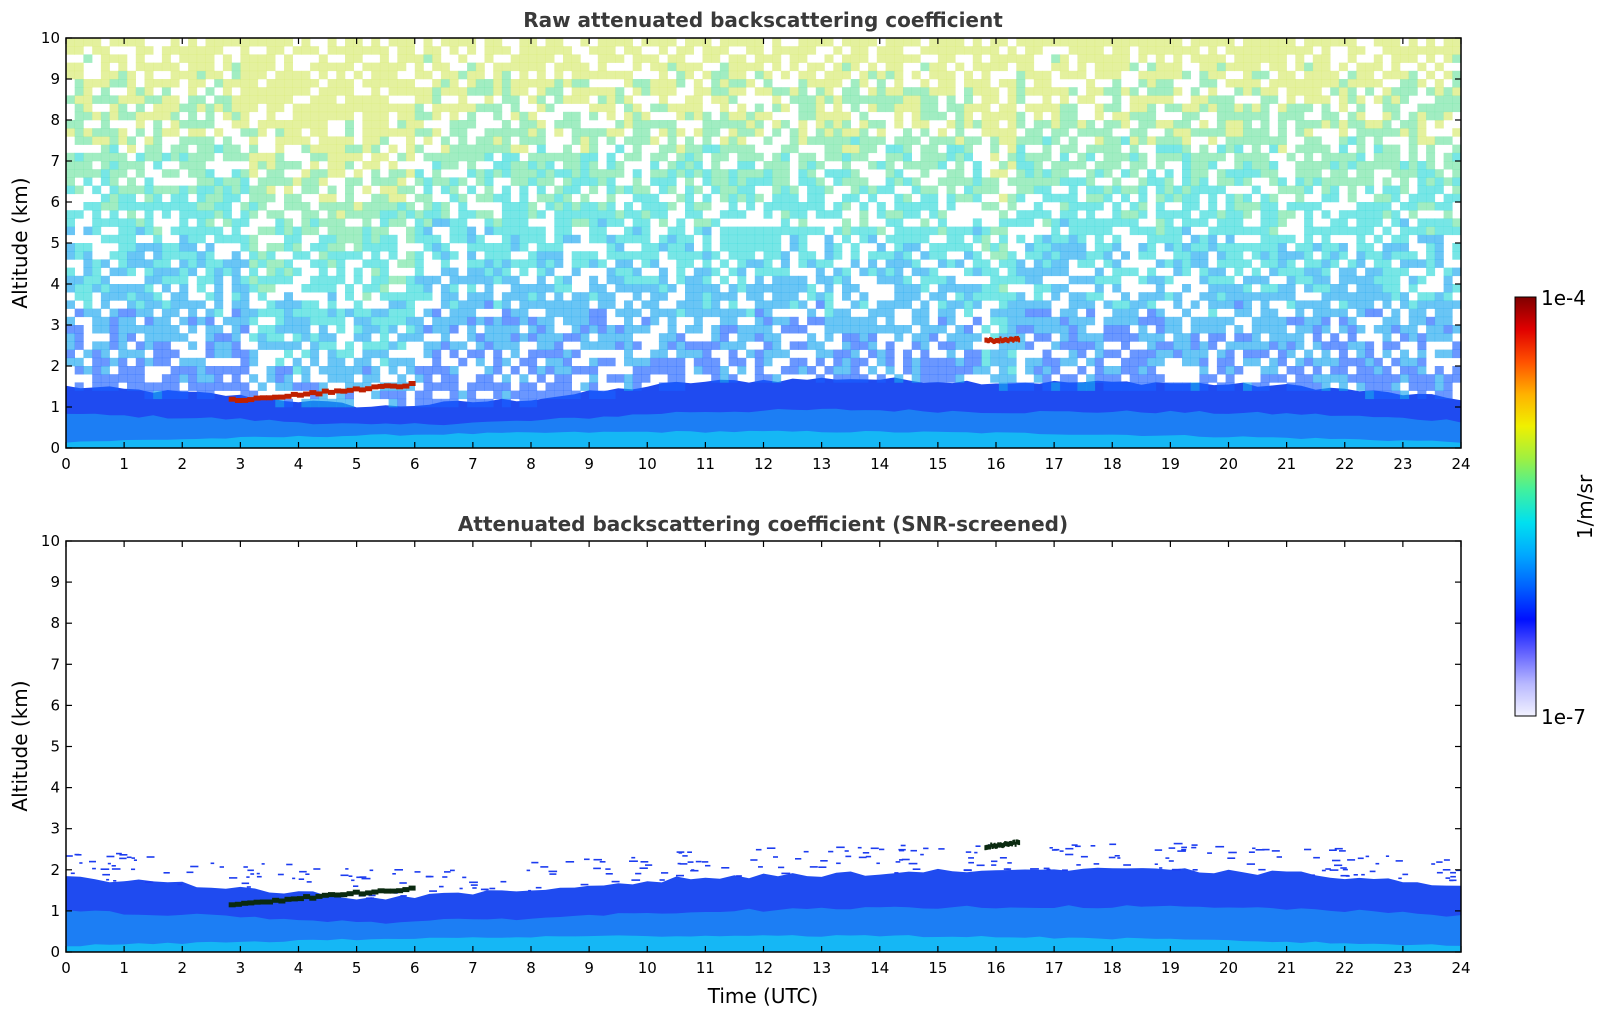 The width and height of the screenshot is (1606, 1020). What do you see at coordinates (66, 464) in the screenshot?
I see `x-tick-label: 0` at bounding box center [66, 464].